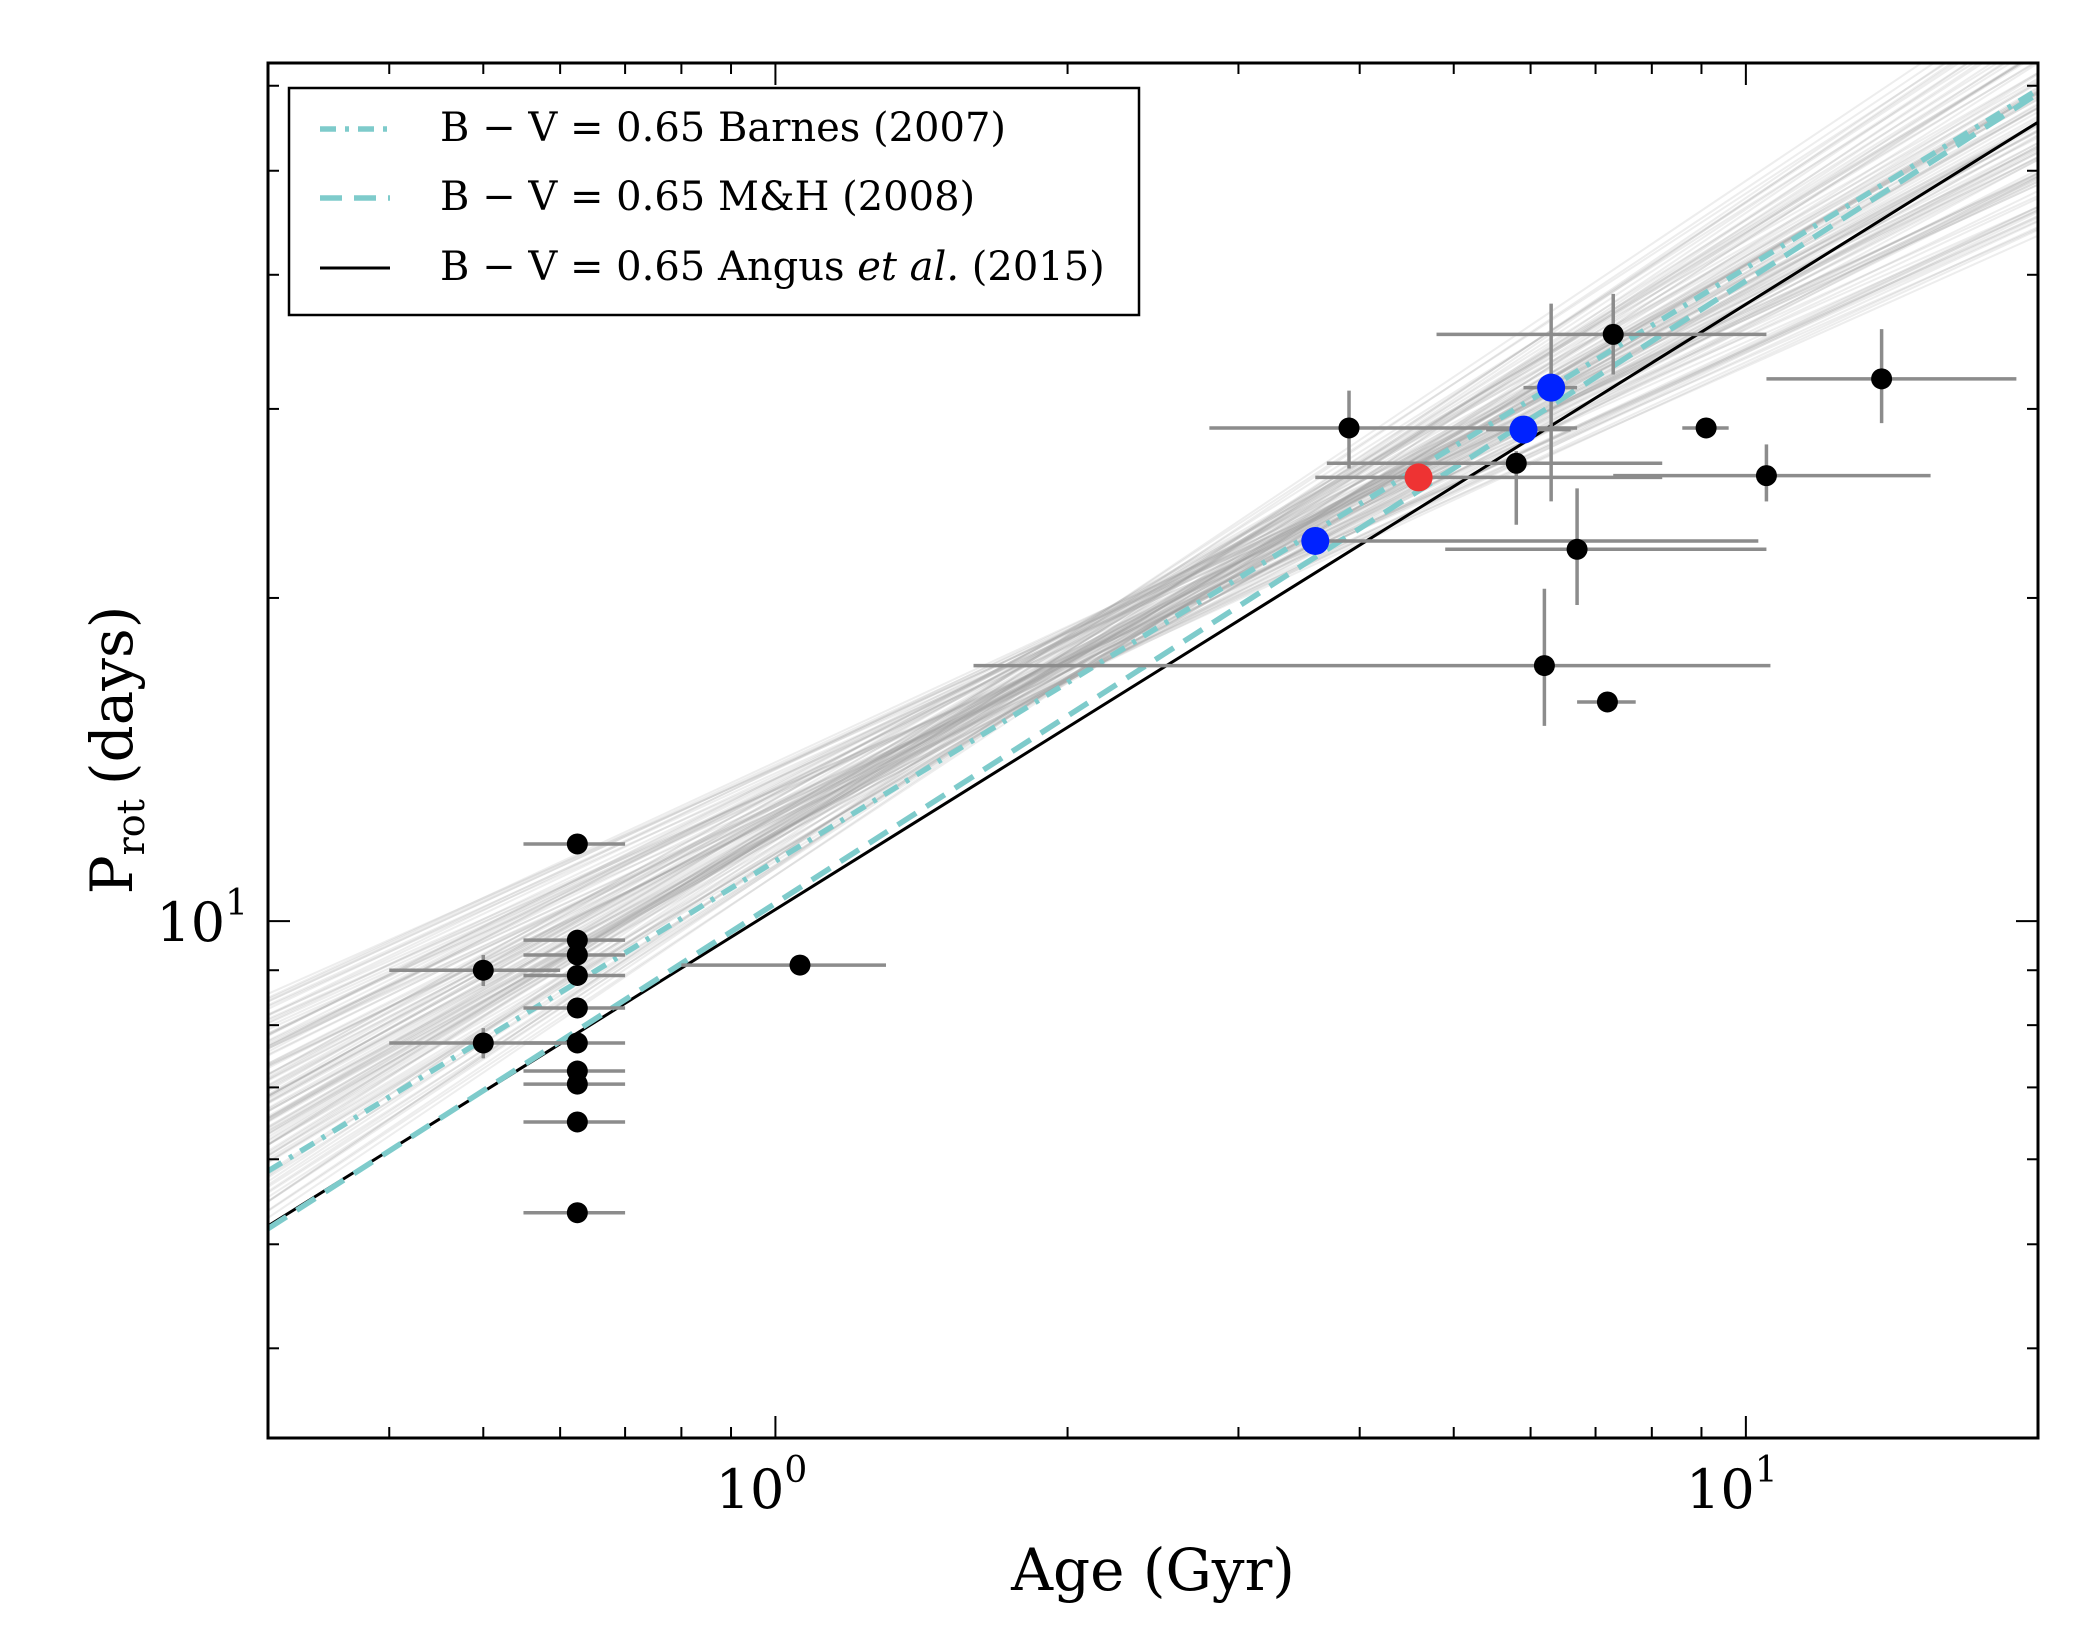 The height and width of the screenshot is (1632, 2100). Describe the element at coordinates (202, 918) in the screenshot. I see `y-tick-label: 101` at that location.